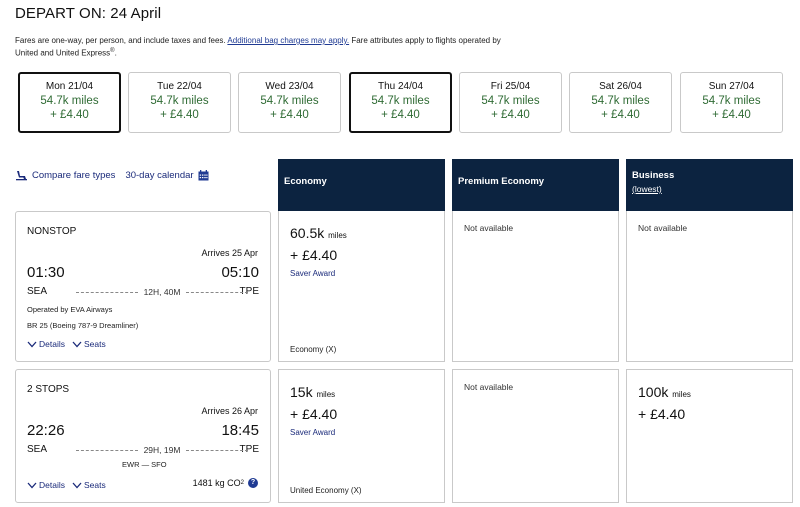 Image resolution: width=800 pixels, height=507 pixels. Describe the element at coordinates (307, 233) in the screenshot. I see `miles-value: 60.5k` at that location.